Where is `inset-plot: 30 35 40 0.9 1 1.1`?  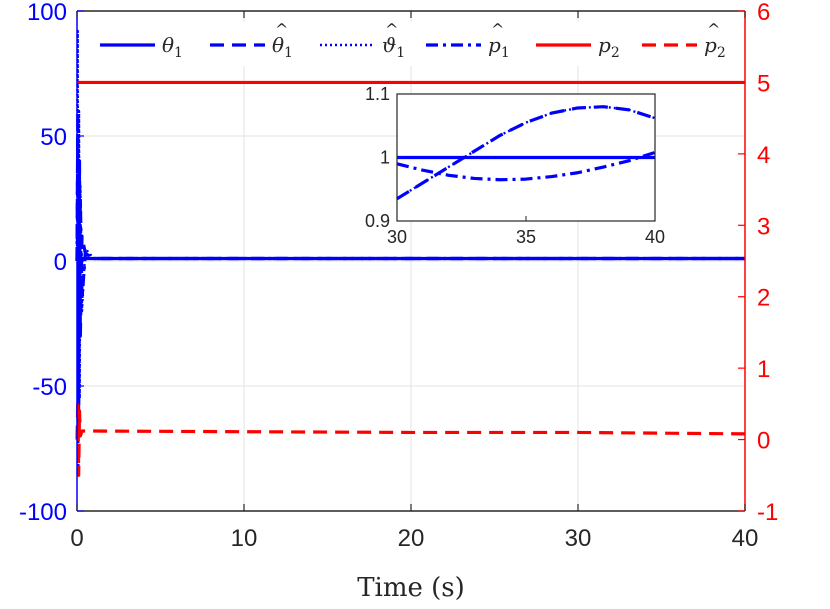
inset-plot: 30 35 40 0.9 1 1.1 is located at coordinates (515, 165).